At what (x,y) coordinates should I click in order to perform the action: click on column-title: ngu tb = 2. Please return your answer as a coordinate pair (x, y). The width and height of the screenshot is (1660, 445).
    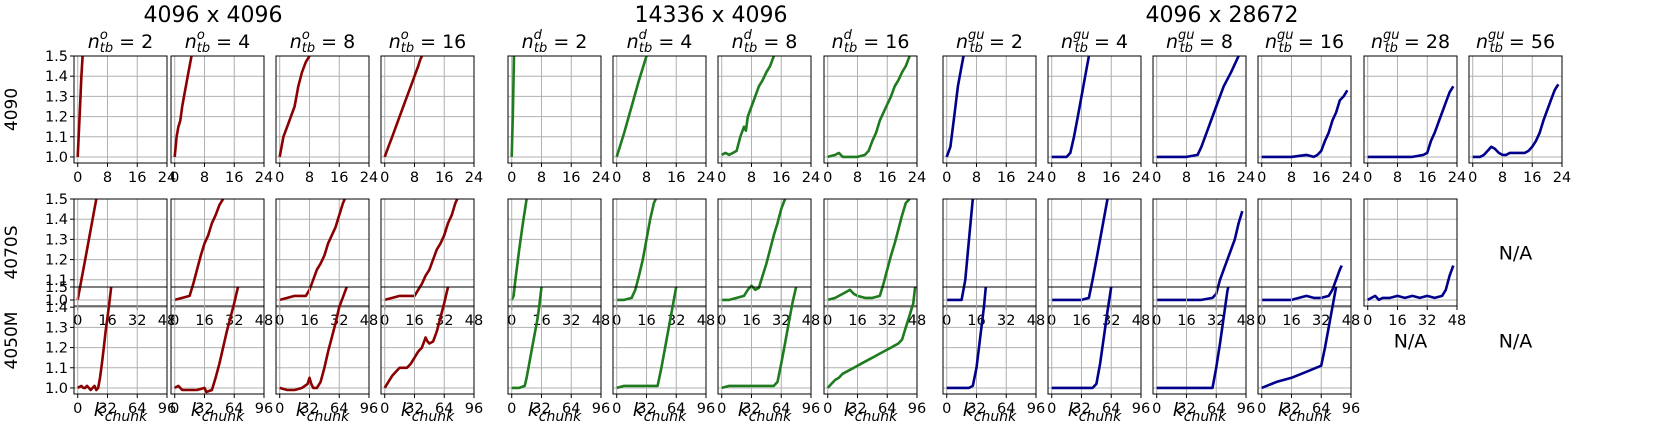
    Looking at the image, I should click on (989, 42).